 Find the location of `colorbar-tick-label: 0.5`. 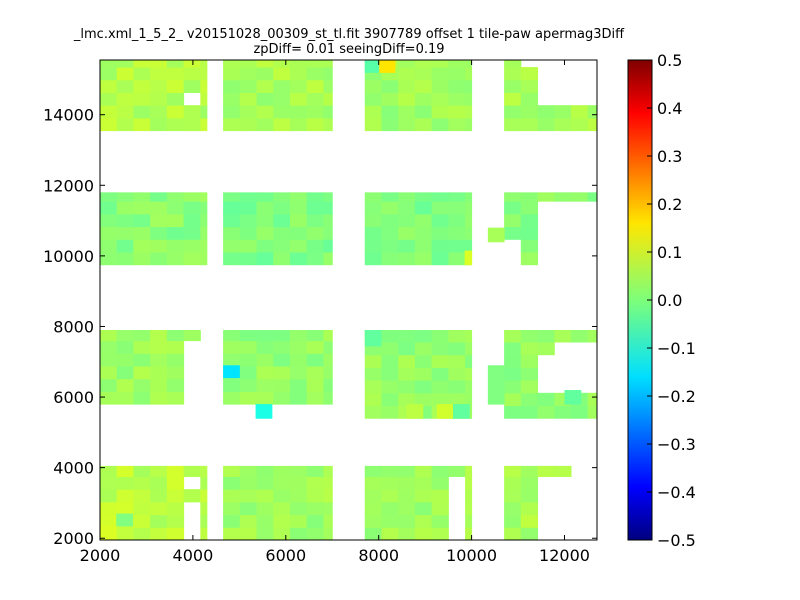

colorbar-tick-label: 0.5 is located at coordinates (669, 60).